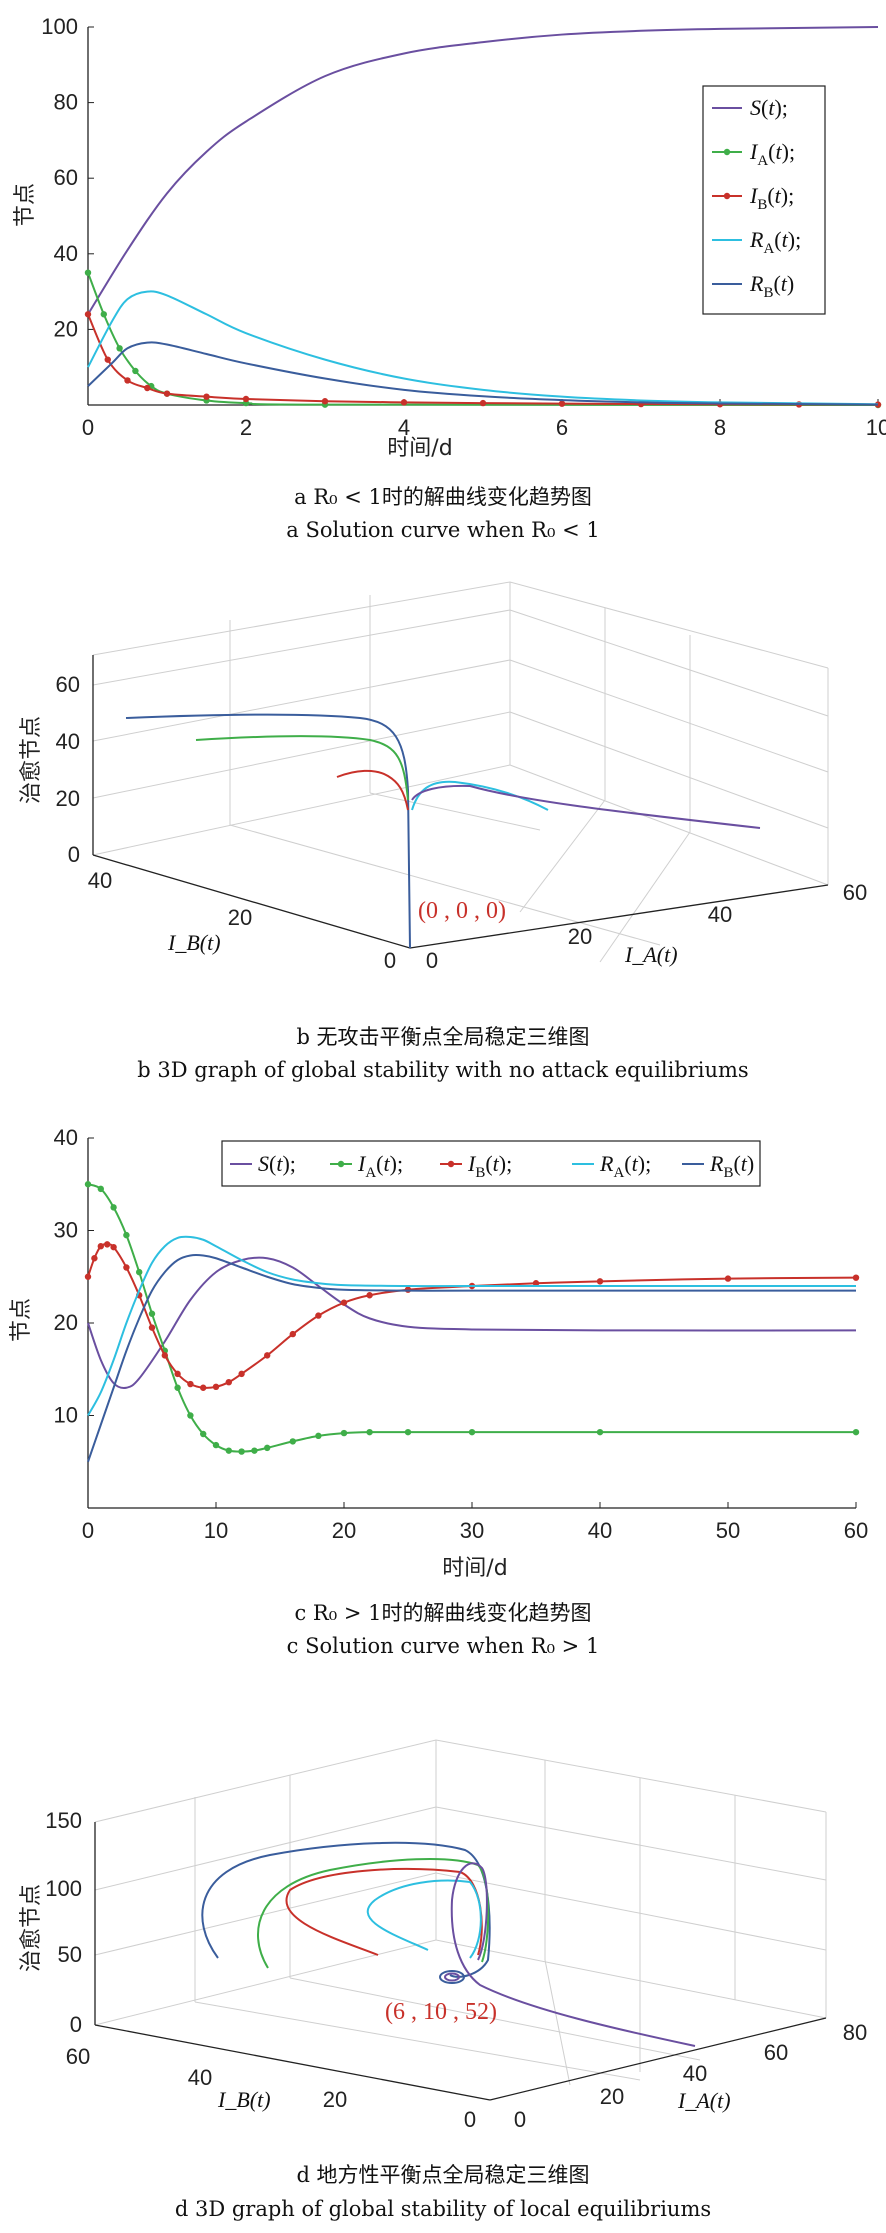 The width and height of the screenshot is (886, 2233). Describe the element at coordinates (491, 1163) in the screenshot. I see `panel-c-legend` at that location.